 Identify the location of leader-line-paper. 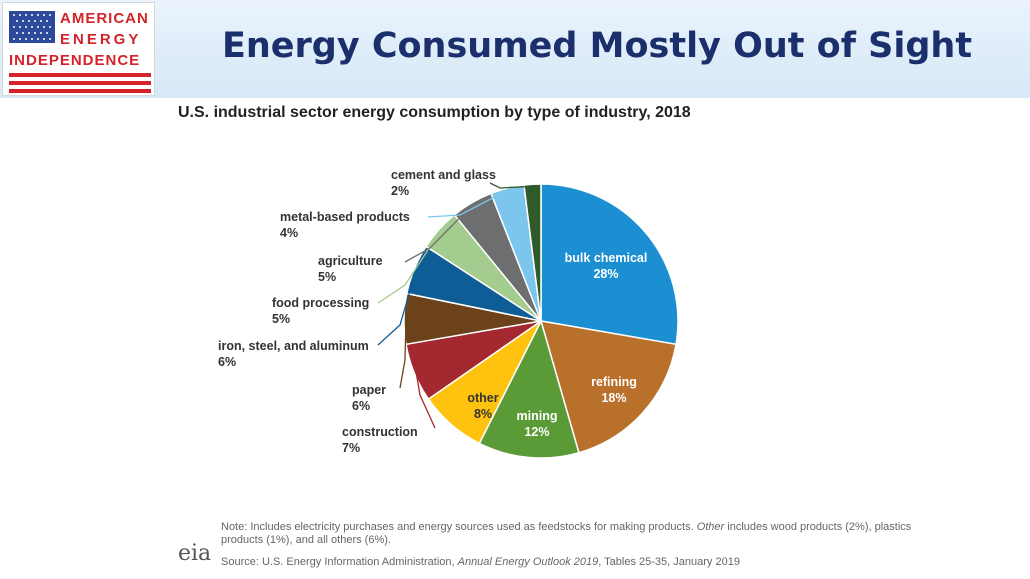
(403, 353).